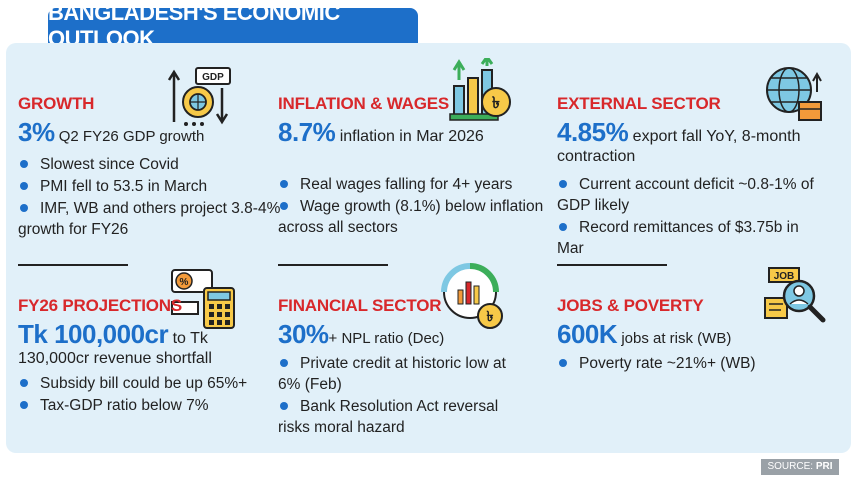 The image size is (857, 482). What do you see at coordinates (129, 136) in the screenshot?
I see `headline-text: Q2 FY26 GDP growth` at bounding box center [129, 136].